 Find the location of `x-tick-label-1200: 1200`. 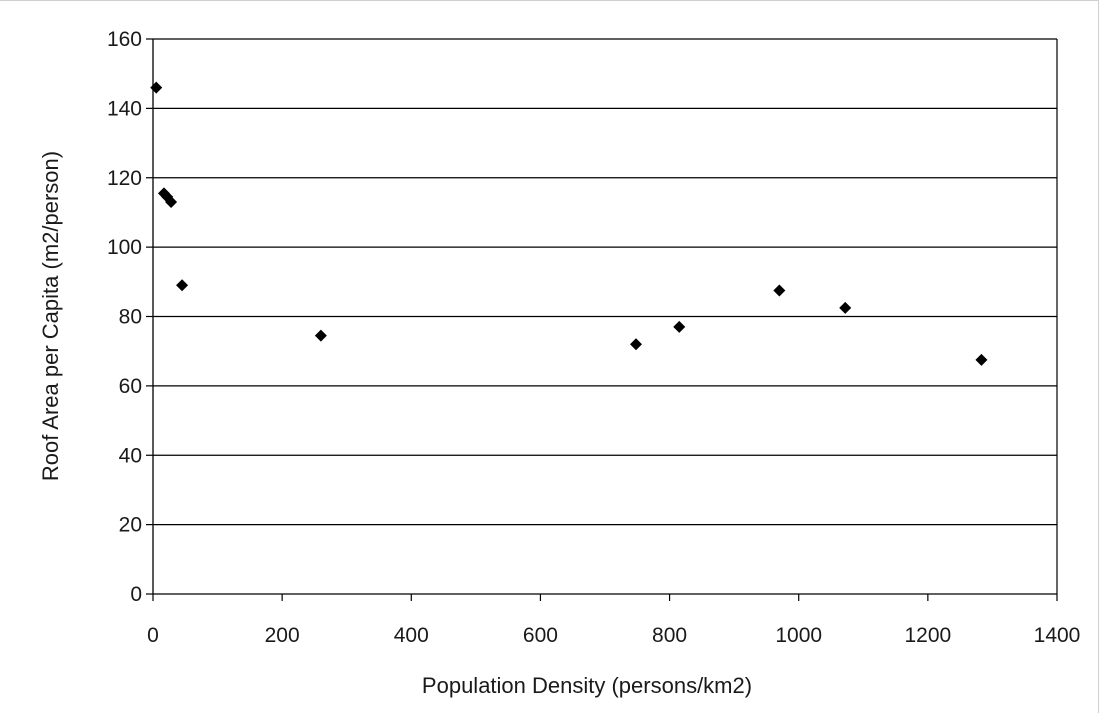

x-tick-label-1200: 1200 is located at coordinates (927, 635).